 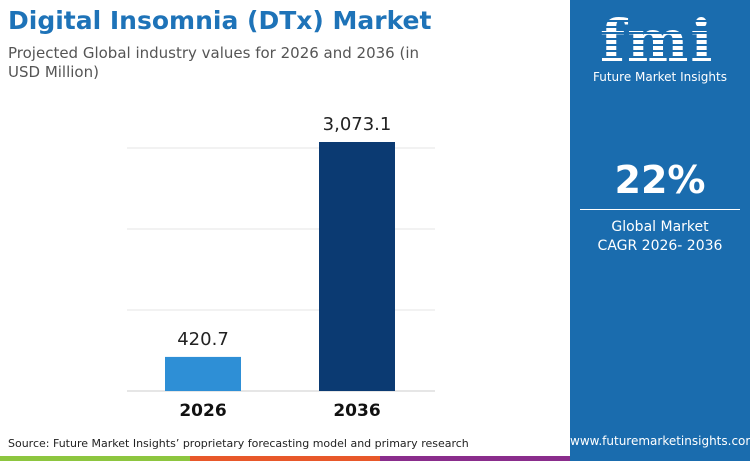 I want to click on page-title: Digital Insomnia (DTx) Market, so click(x=220, y=20).